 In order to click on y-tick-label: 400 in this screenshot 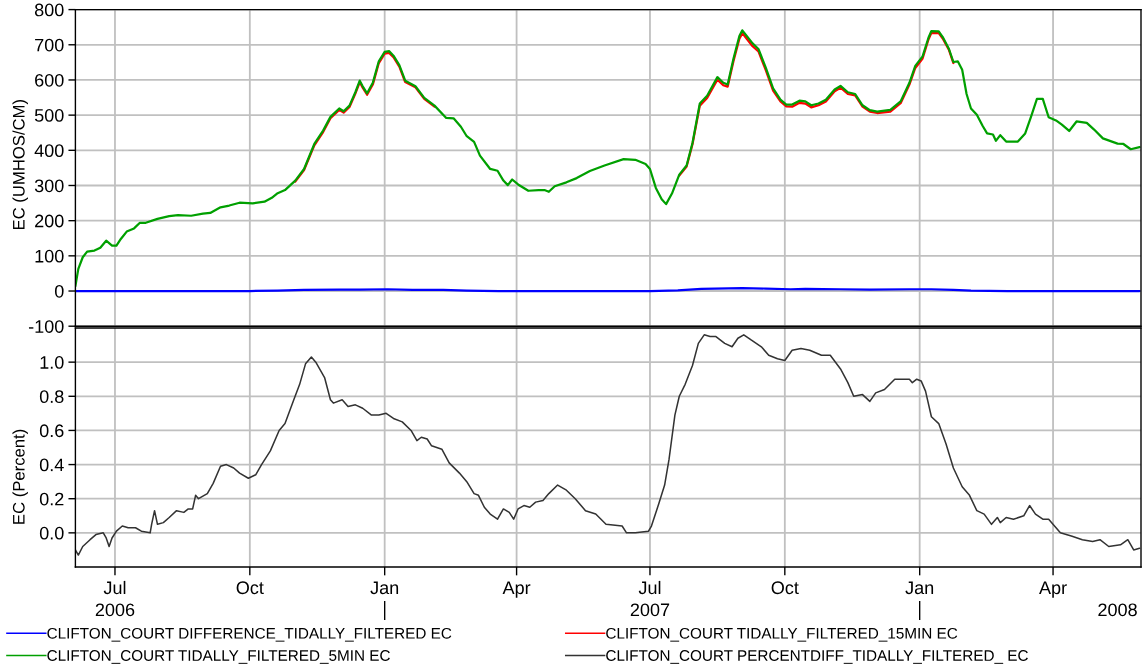, I will do `click(49, 151)`.